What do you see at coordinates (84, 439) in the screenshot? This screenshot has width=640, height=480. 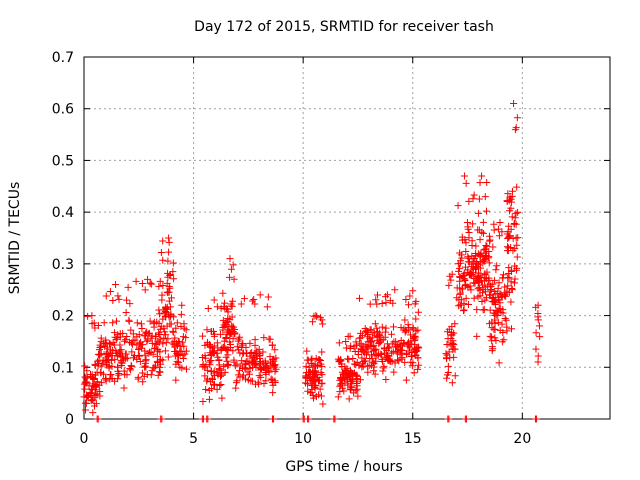 I see `x-tick-label: 0` at bounding box center [84, 439].